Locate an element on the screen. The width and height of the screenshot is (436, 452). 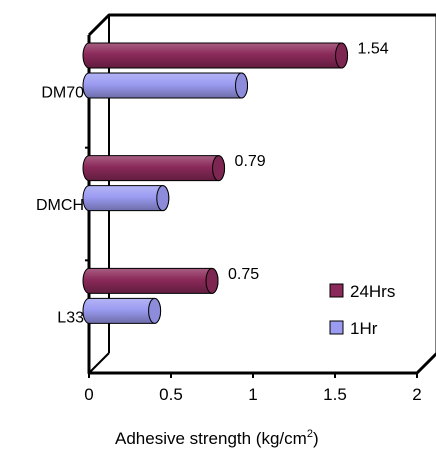
x-tick-label: 1 is located at coordinates (252, 394).